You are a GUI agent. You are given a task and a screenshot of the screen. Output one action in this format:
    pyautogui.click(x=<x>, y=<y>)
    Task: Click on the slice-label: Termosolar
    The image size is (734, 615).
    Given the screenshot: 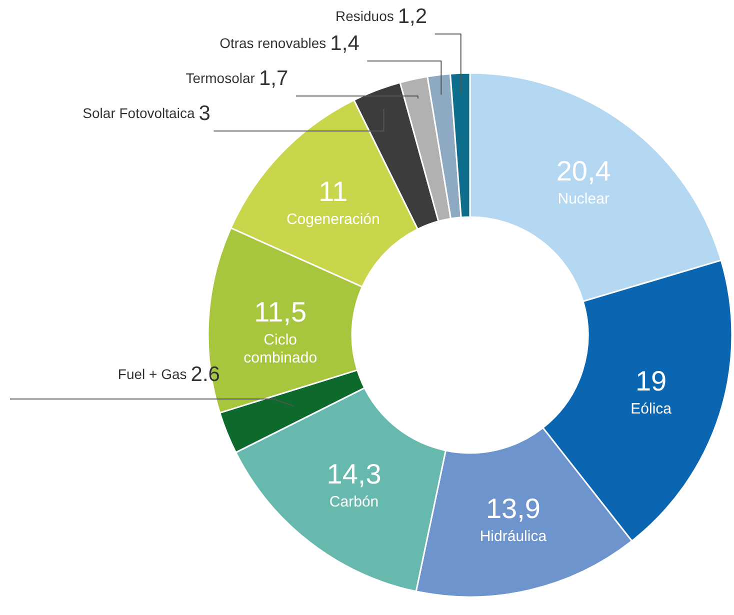 What is the action you would take?
    pyautogui.click(x=221, y=78)
    